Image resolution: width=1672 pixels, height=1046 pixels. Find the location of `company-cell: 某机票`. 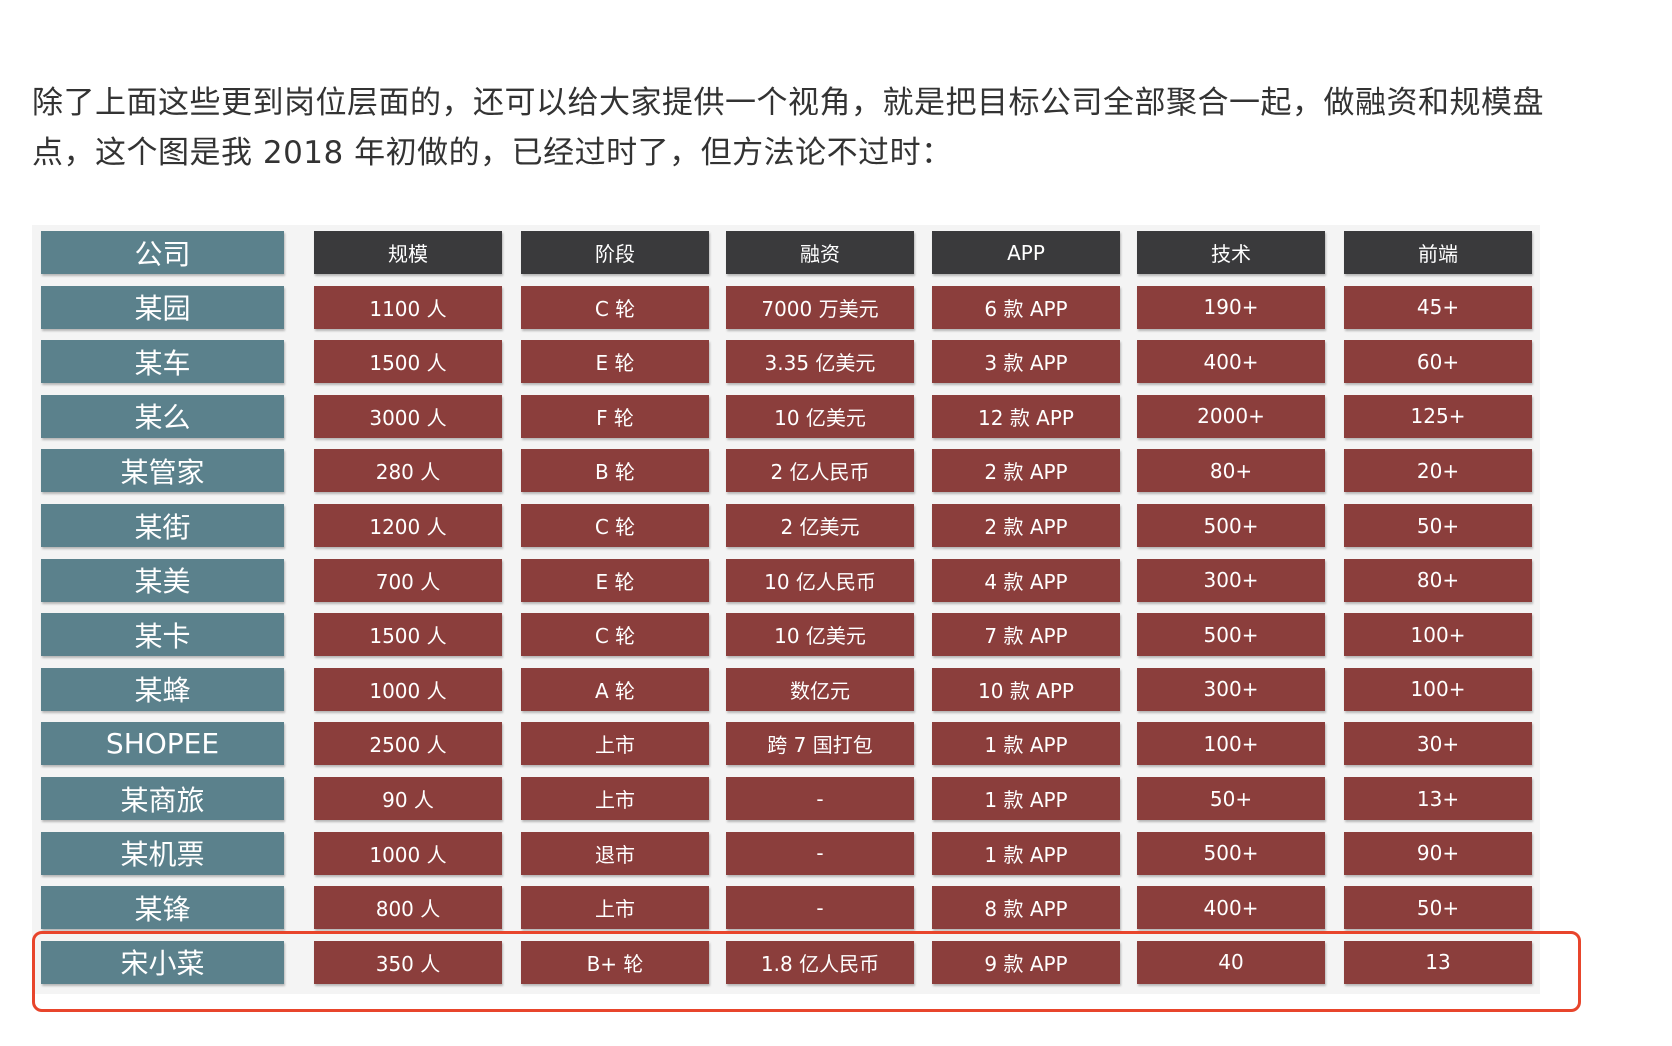

company-cell: 某机票 is located at coordinates (162, 853).